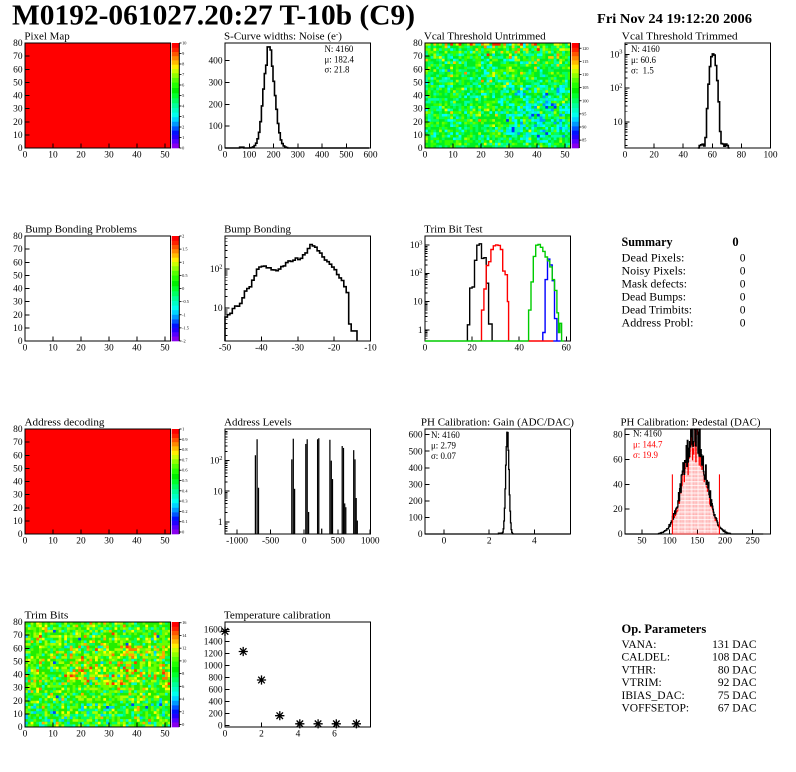 Image resolution: width=796 pixels, height=772 pixels. Describe the element at coordinates (585, 61) in the screenshot. I see `svg-text: 115` at that location.